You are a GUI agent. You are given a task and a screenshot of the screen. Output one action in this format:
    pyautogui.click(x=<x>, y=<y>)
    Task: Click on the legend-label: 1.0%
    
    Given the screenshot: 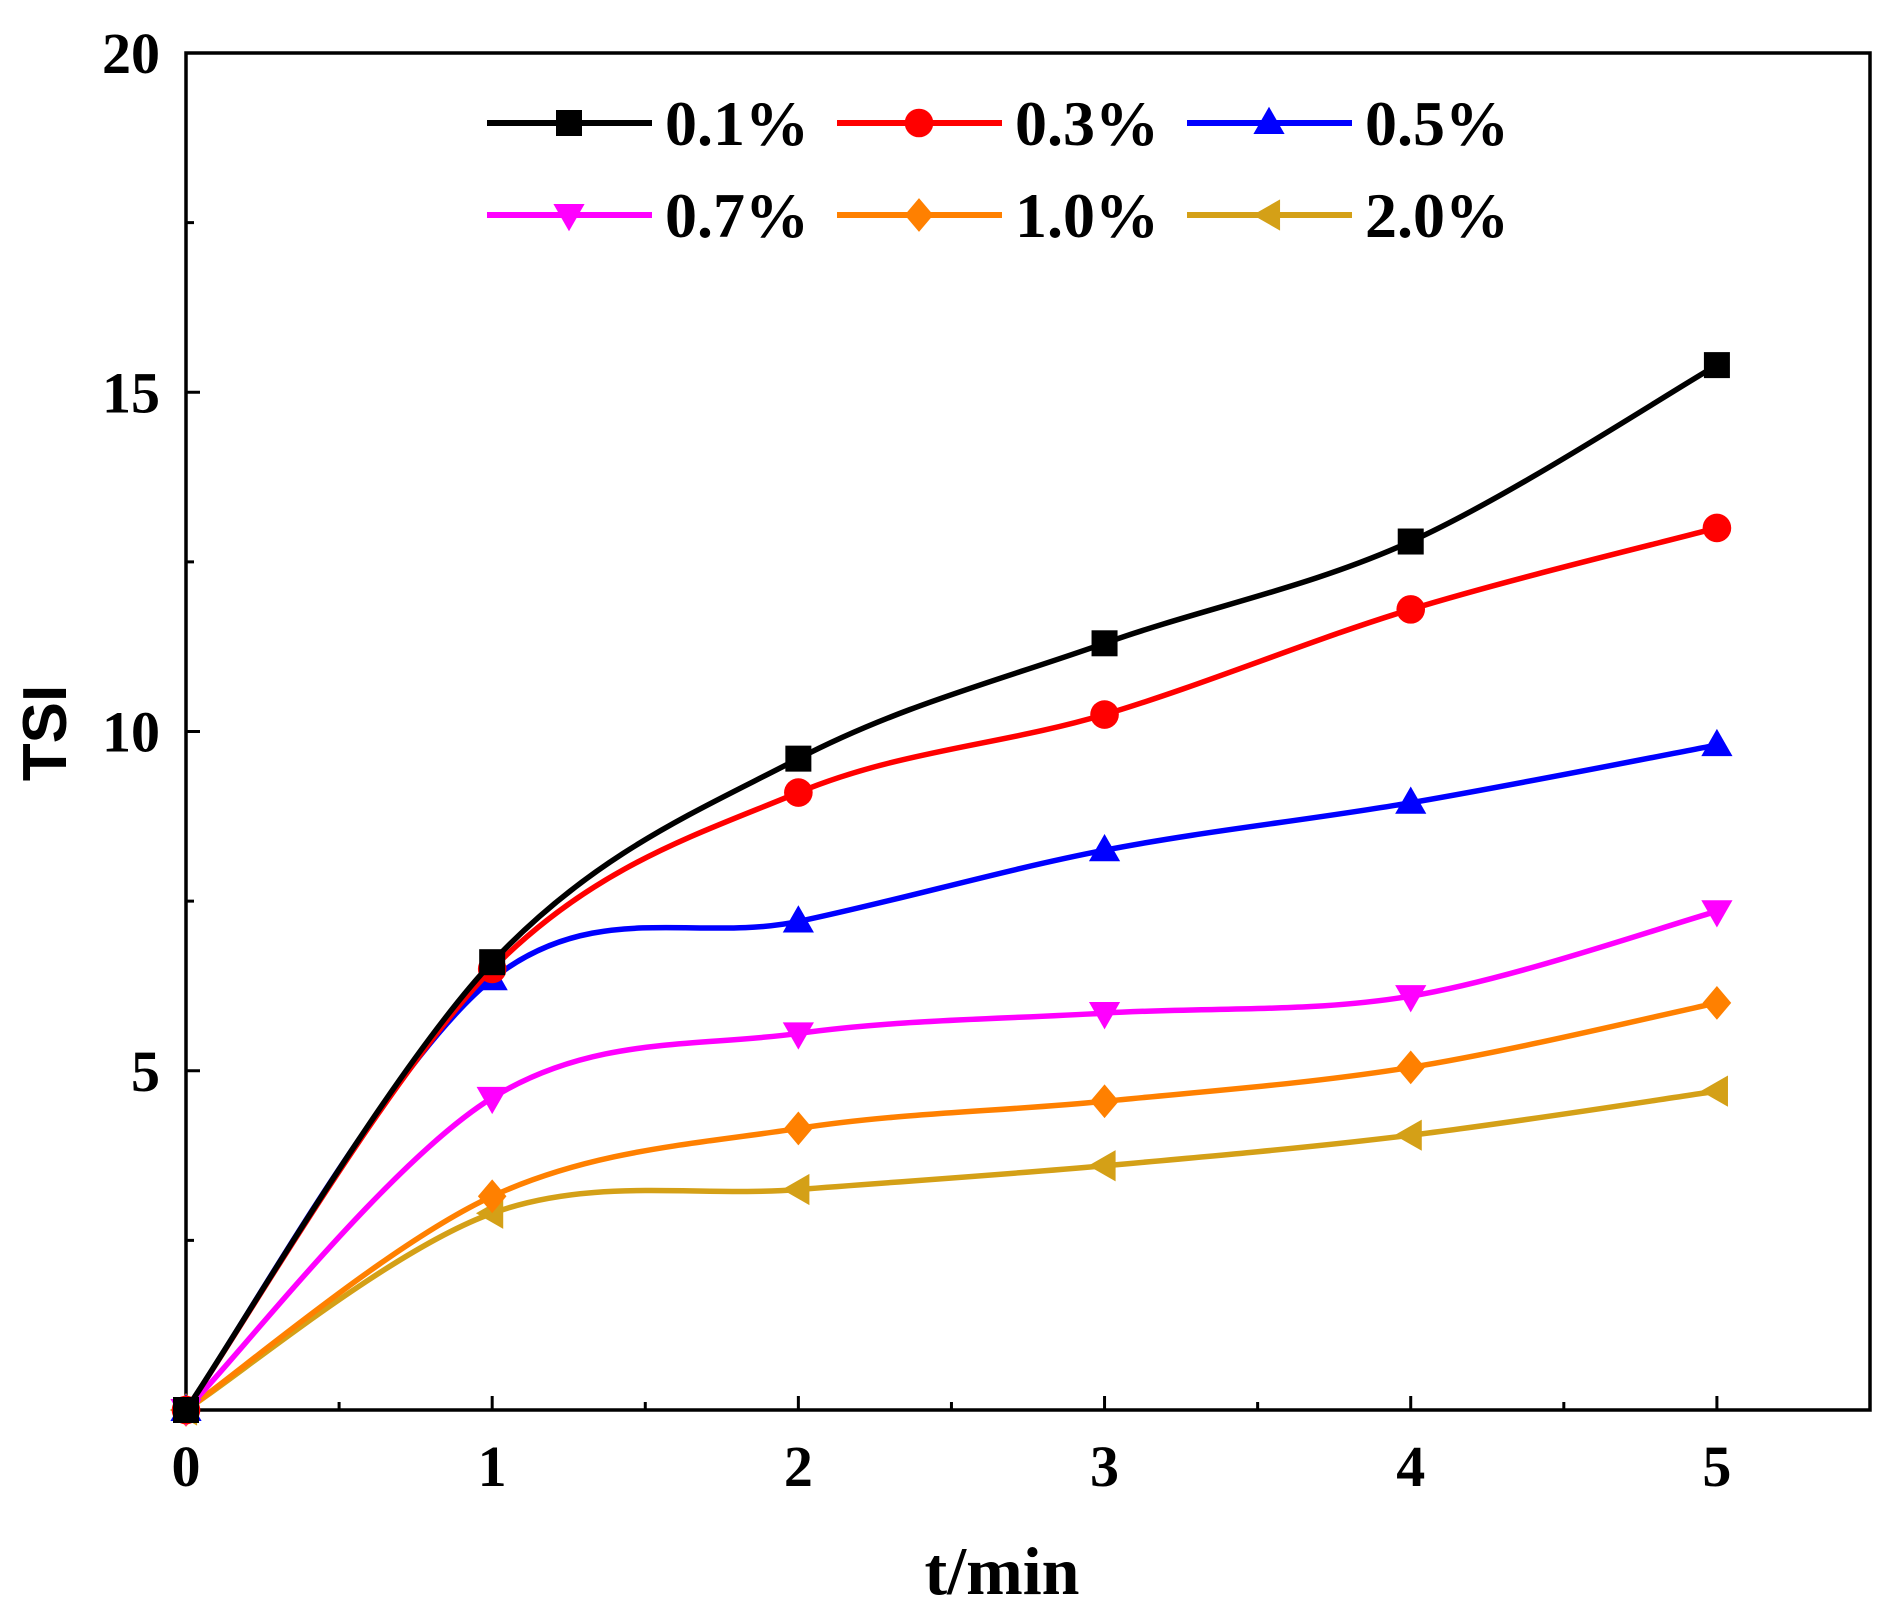 What is the action you would take?
    pyautogui.click(x=1087, y=215)
    